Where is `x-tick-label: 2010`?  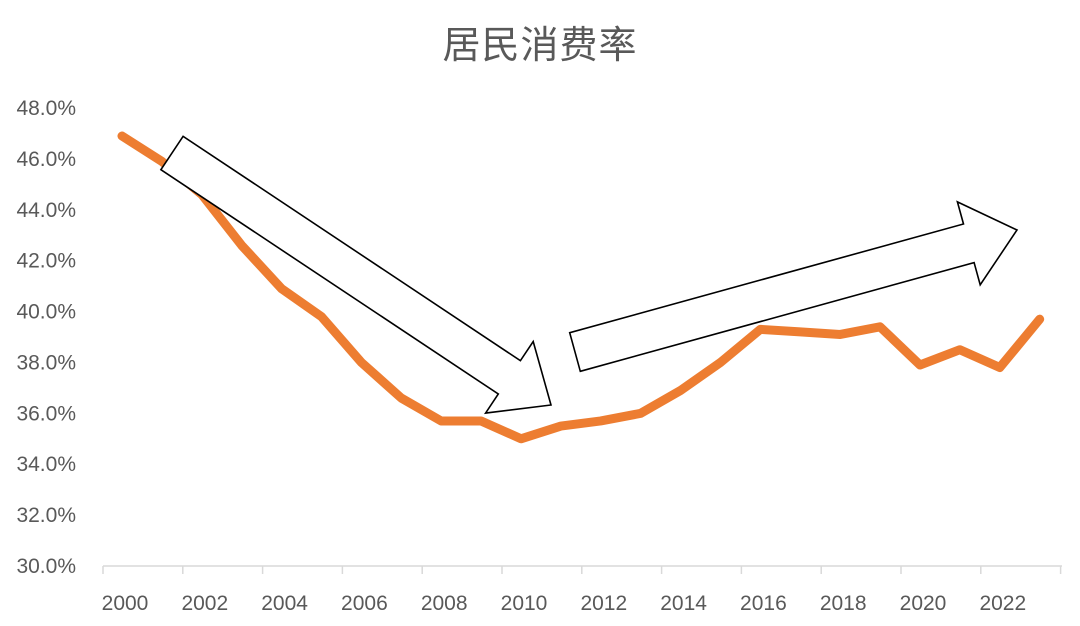
x-tick-label: 2010 is located at coordinates (524, 603).